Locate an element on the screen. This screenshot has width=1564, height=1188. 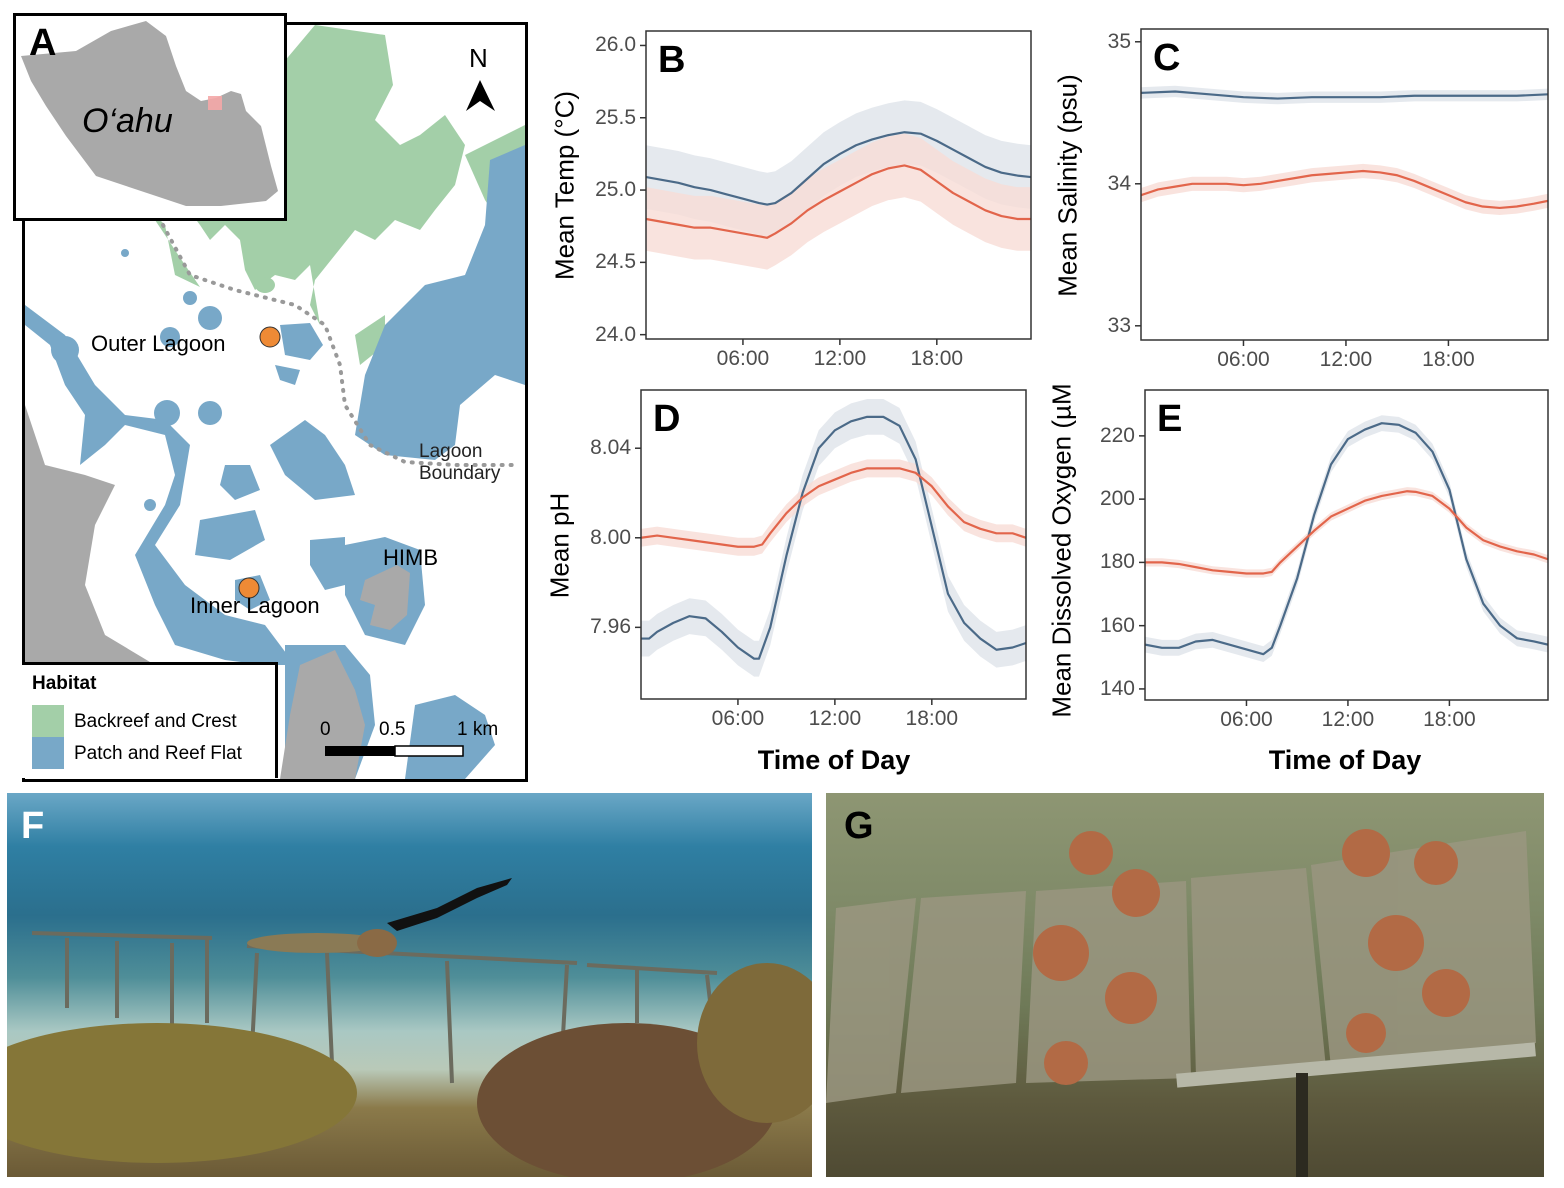
north-label: N is located at coordinates (478, 58).